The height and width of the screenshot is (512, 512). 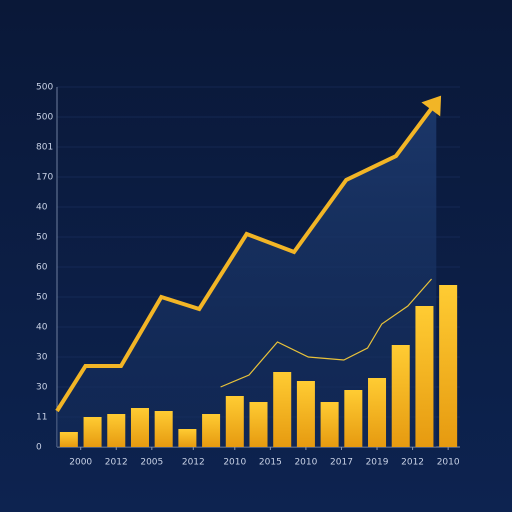 I want to click on x-tick-label: 2005, so click(x=151, y=463).